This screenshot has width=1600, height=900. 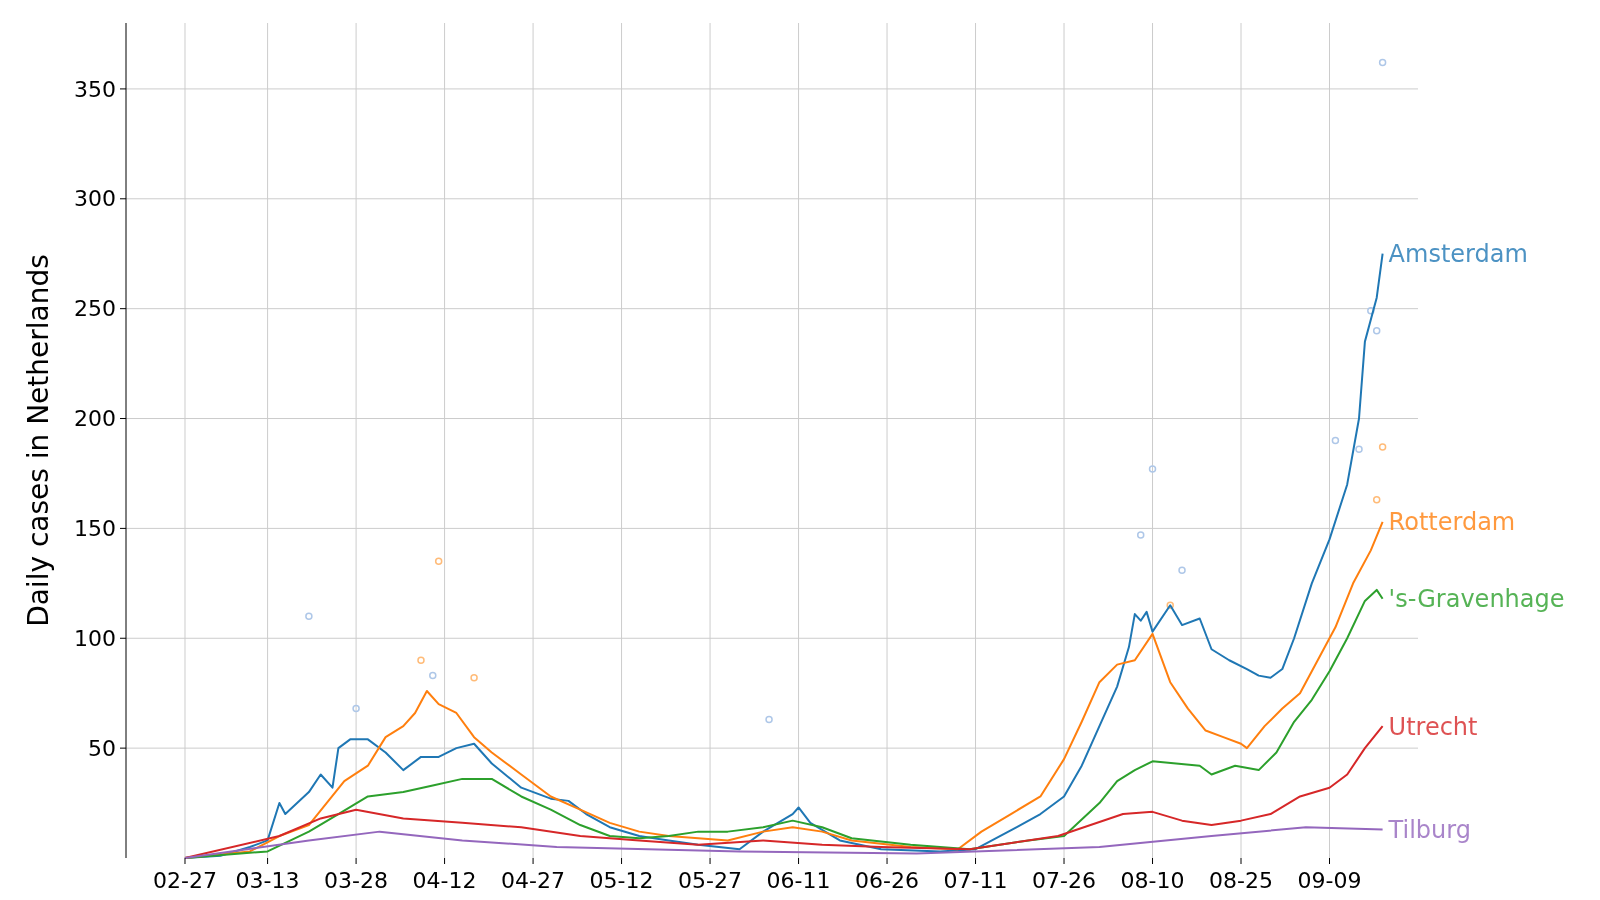 What do you see at coordinates (356, 880) in the screenshot?
I see `x-tick-label: 03-28` at bounding box center [356, 880].